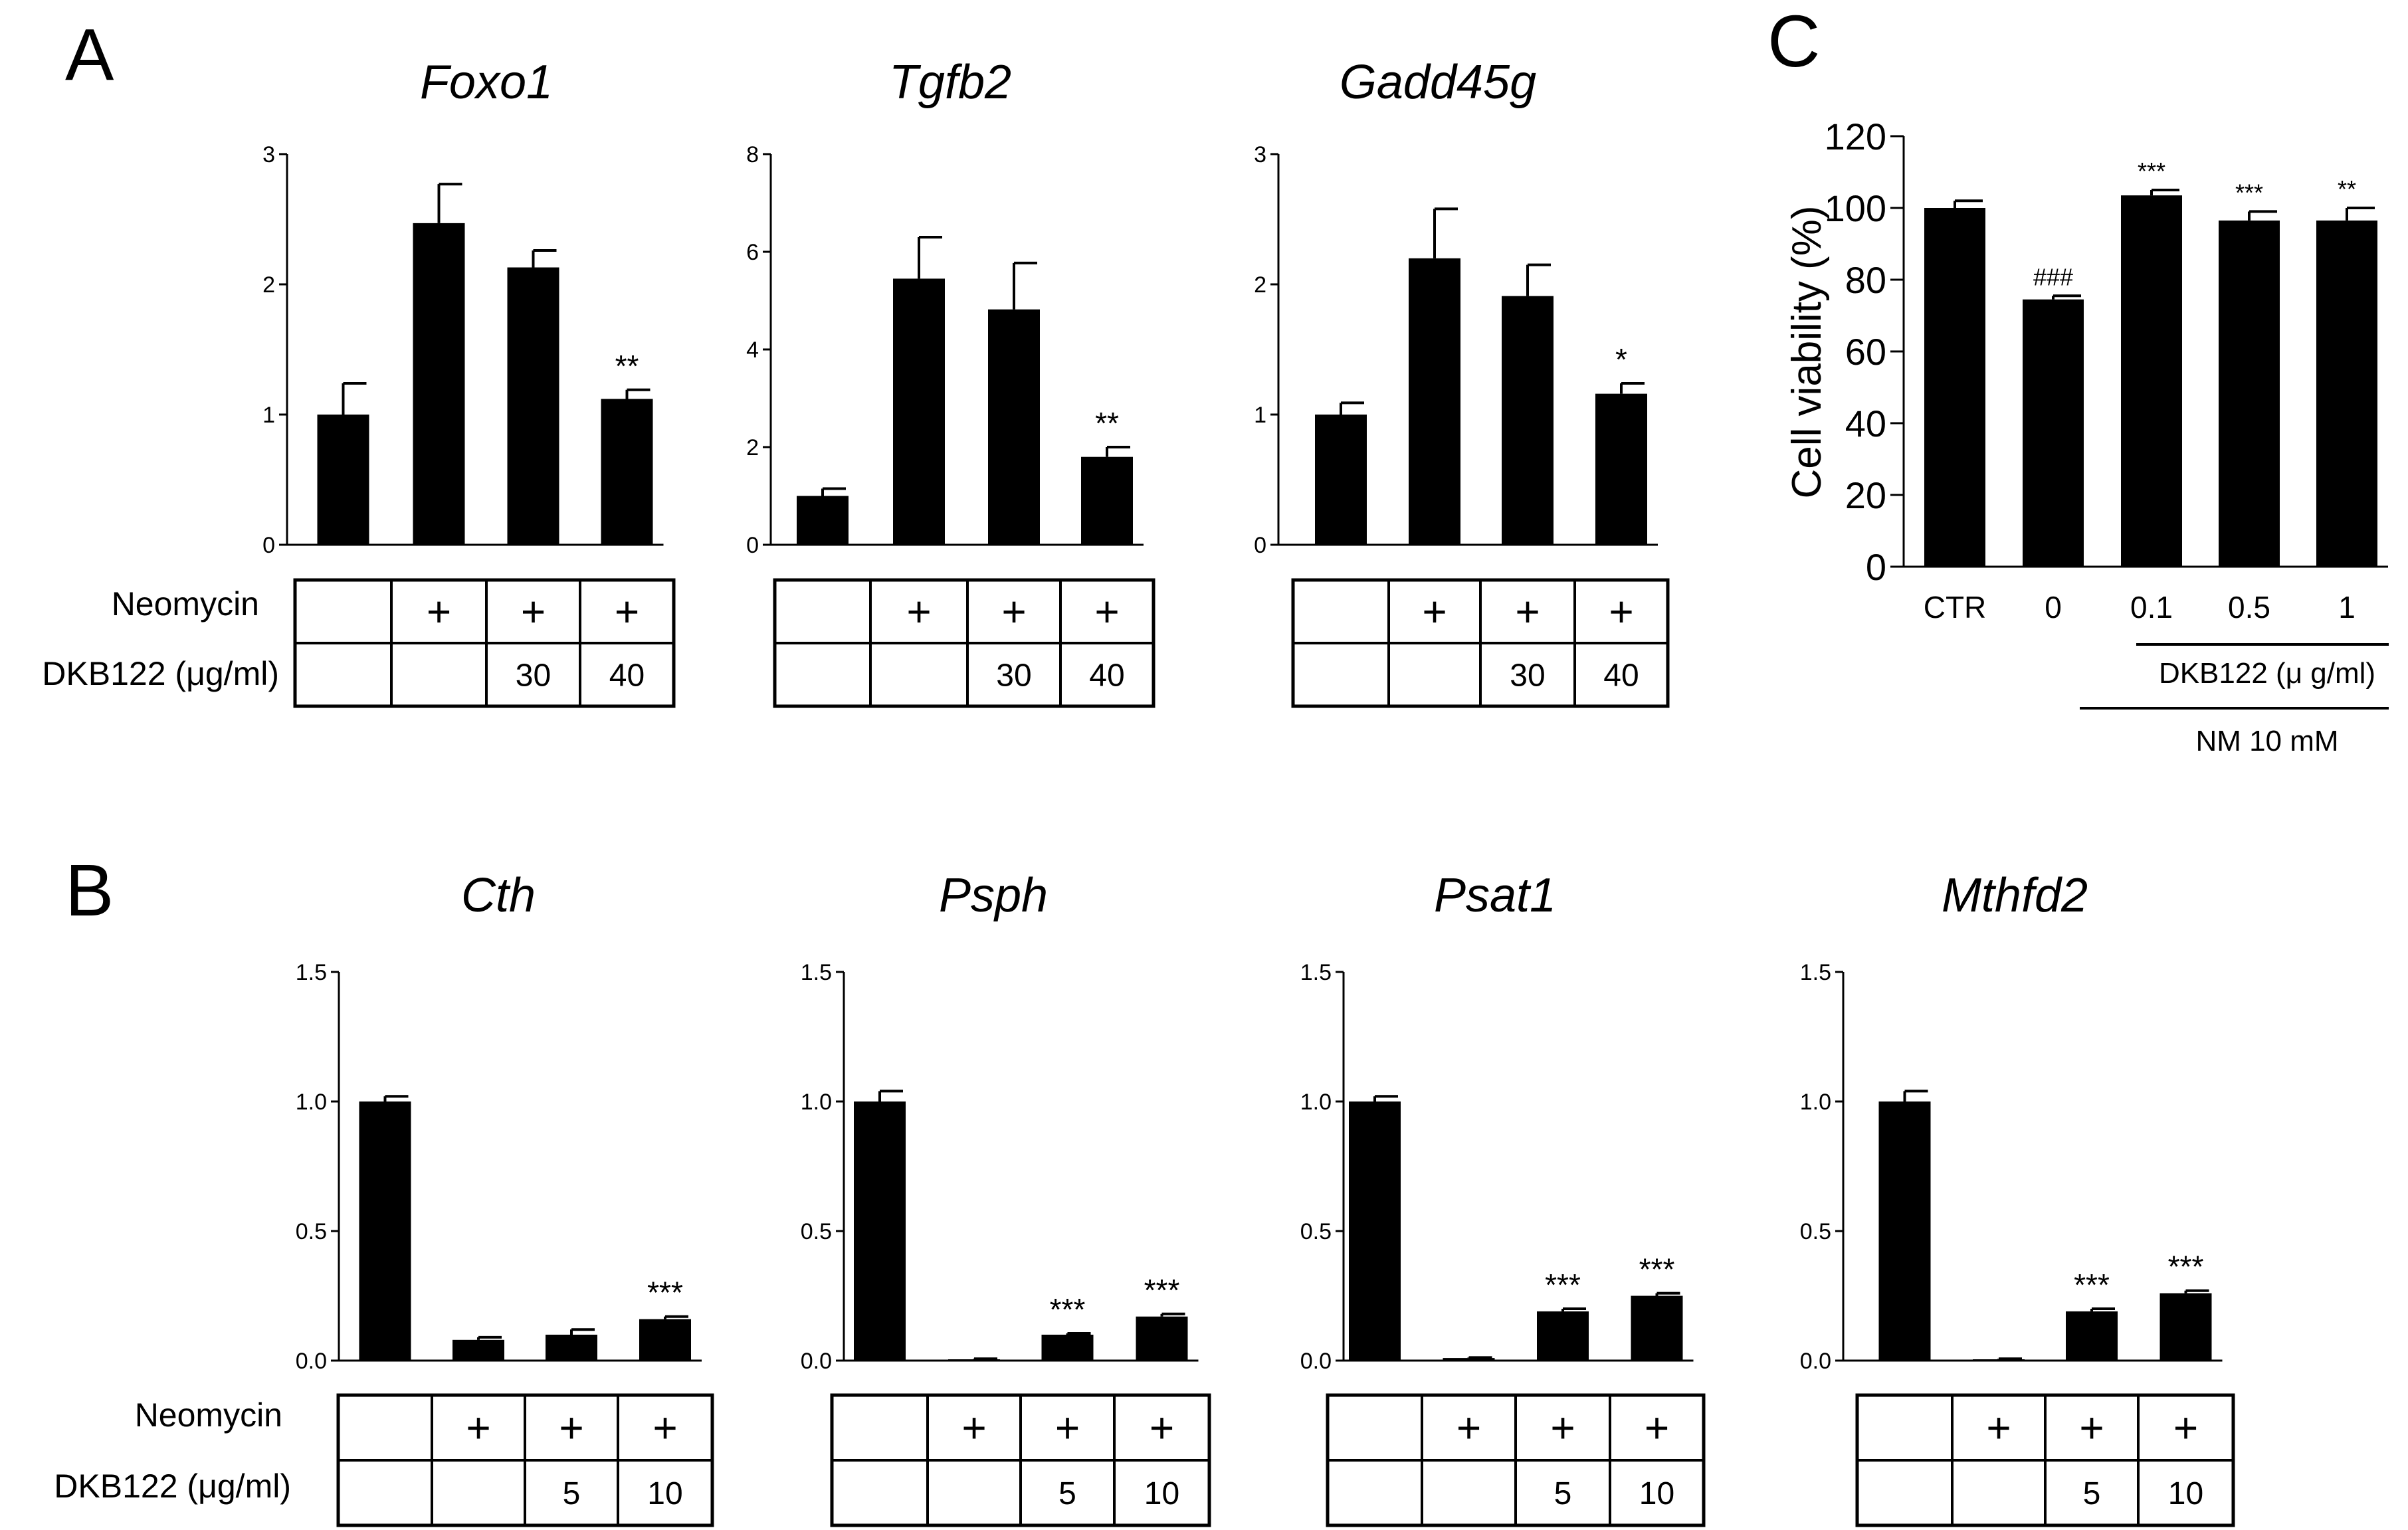 The height and width of the screenshot is (1530, 2408). Describe the element at coordinates (2151, 171) in the screenshot. I see `viability-significance-2: ***` at that location.